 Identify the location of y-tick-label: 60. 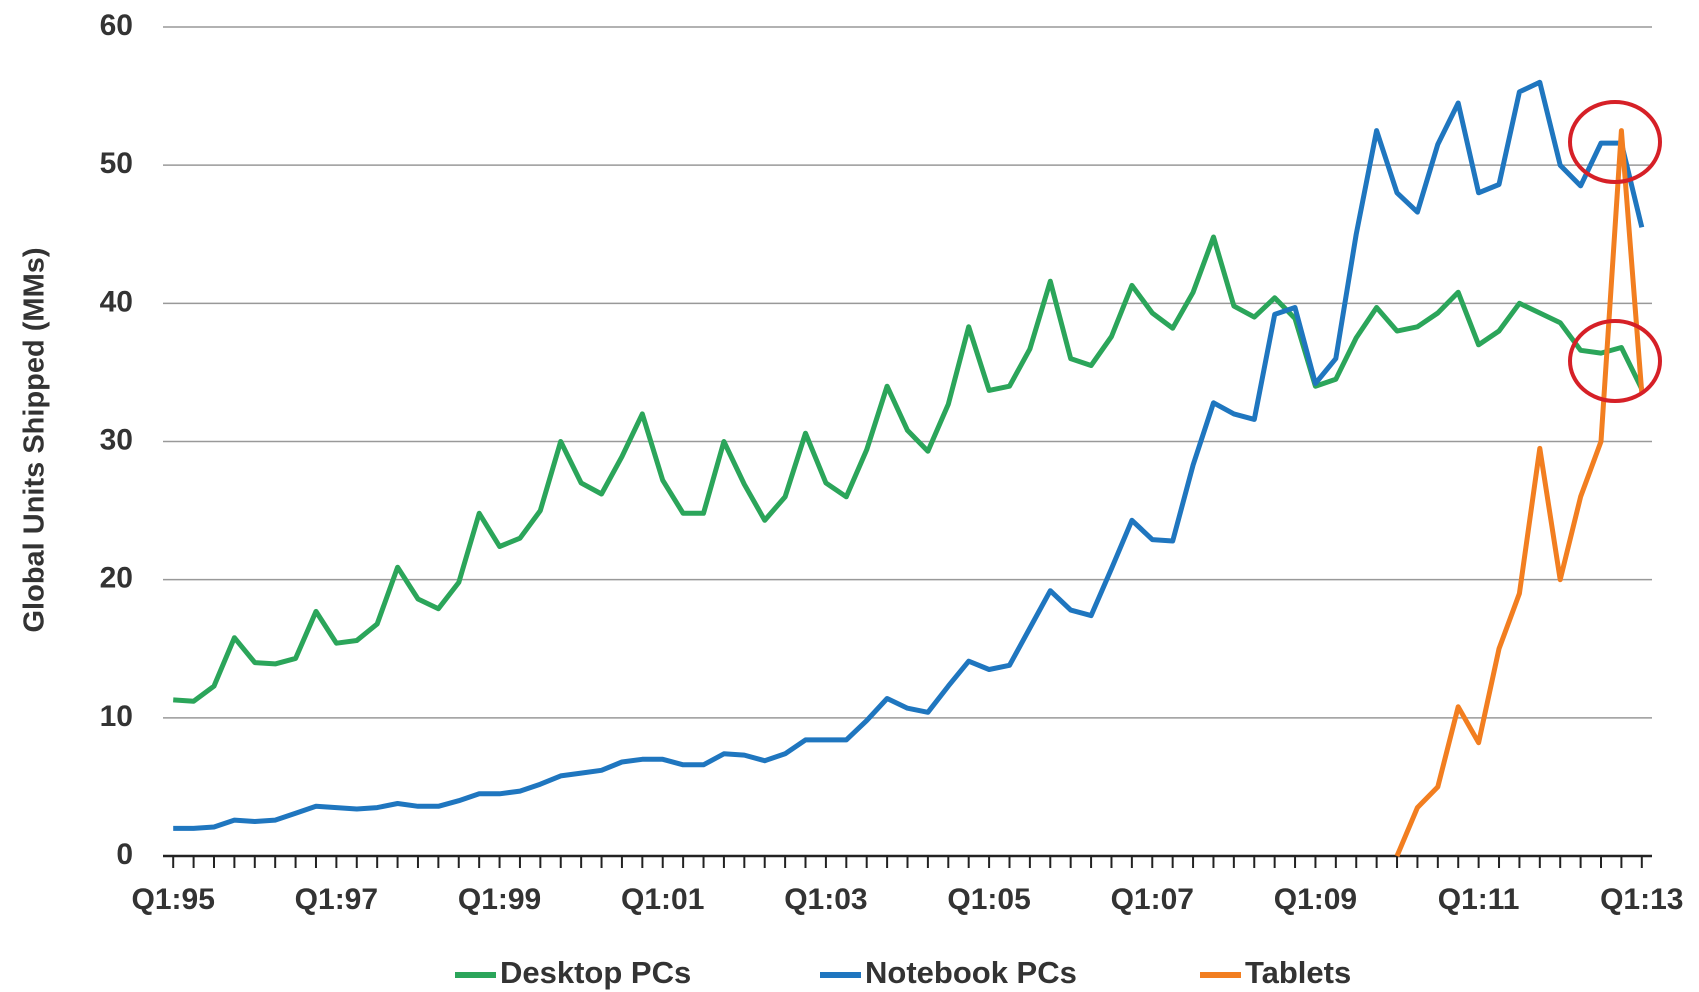
(116, 25).